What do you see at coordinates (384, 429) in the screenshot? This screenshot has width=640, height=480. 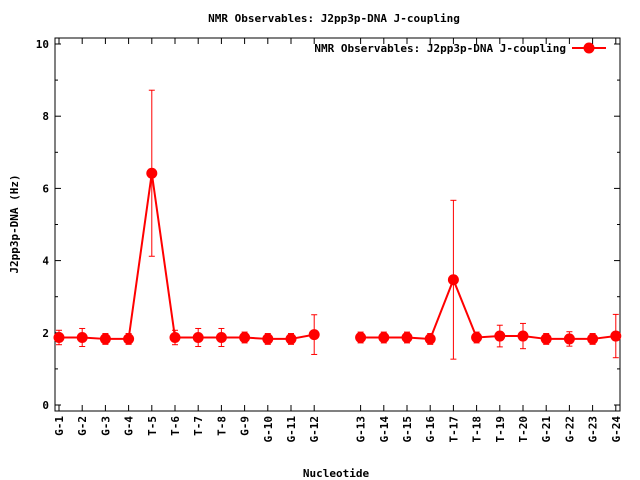 I see `x-tick-label: G-14` at bounding box center [384, 429].